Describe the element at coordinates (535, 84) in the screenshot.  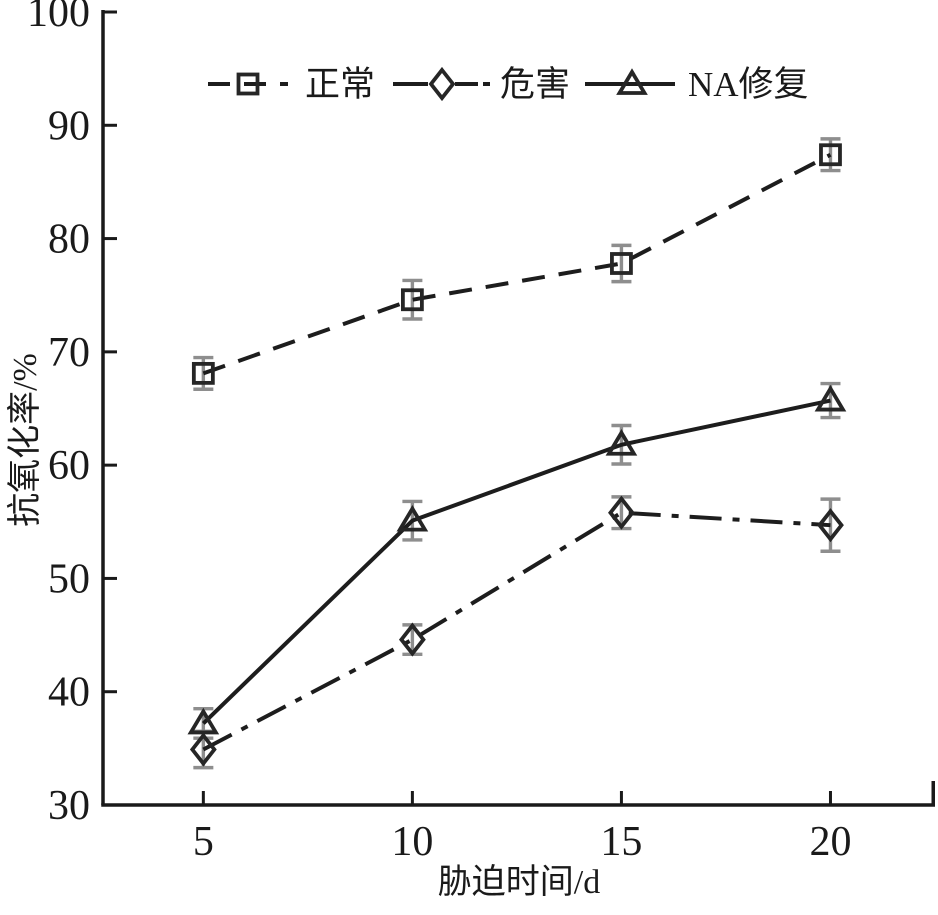
I see `legend-series-harm-label: 危害` at that location.